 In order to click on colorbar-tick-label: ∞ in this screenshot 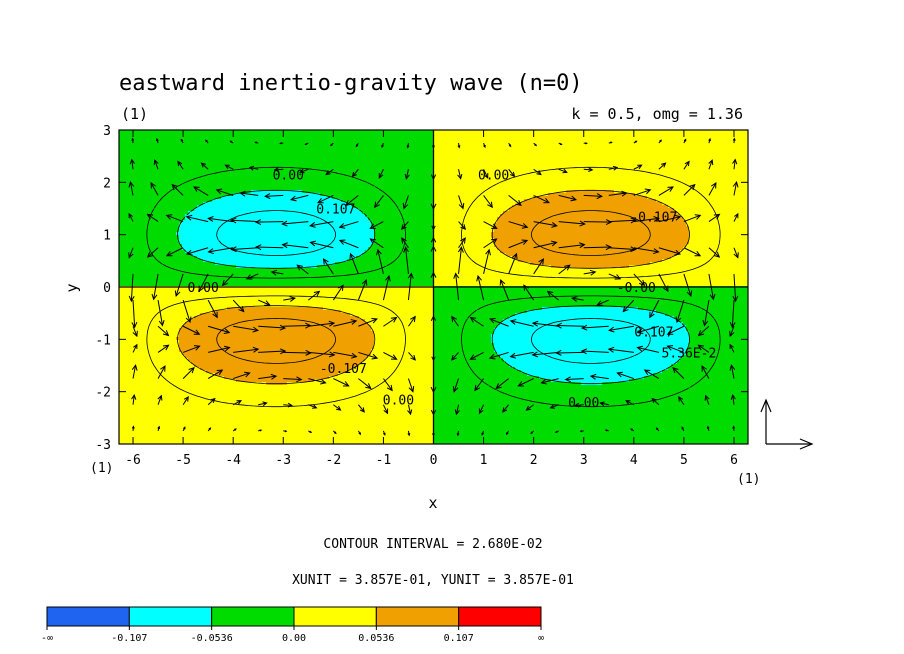, I will do `click(541, 638)`.